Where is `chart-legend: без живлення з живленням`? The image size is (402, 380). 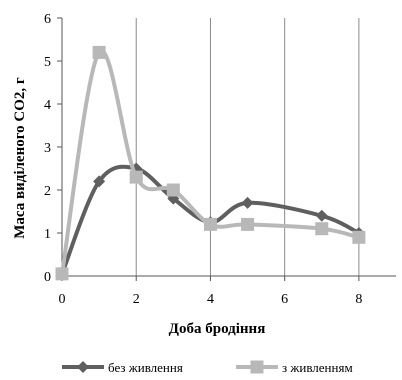
chart-legend: без живлення з живленням is located at coordinates (207, 367).